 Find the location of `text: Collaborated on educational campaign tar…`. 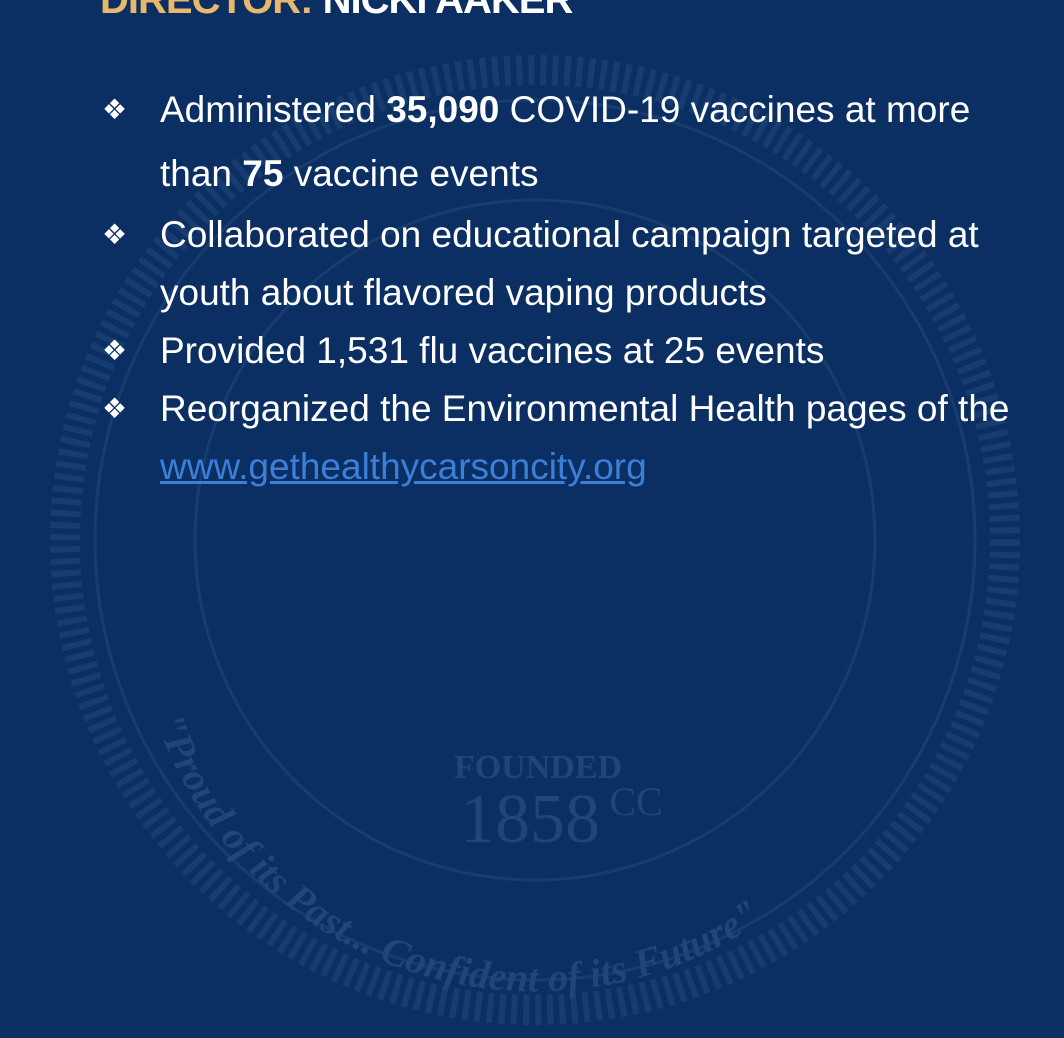

text: Collaborated on educational campaign tar… is located at coordinates (569, 263).